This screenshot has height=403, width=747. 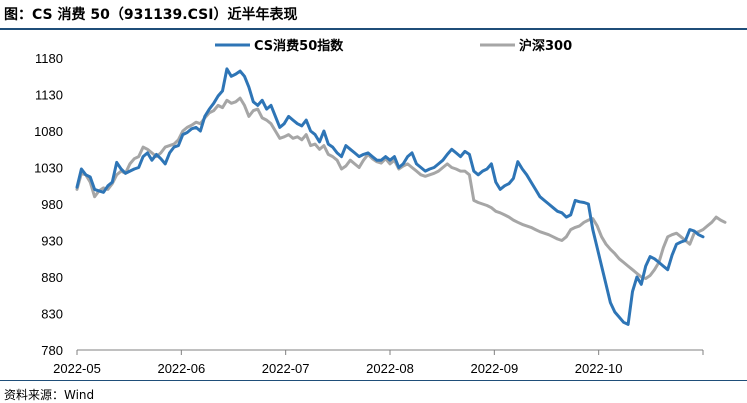 What do you see at coordinates (151, 15) in the screenshot?
I see `chart-title: 图：CS 消费 50（931139.CSI）近半年表现` at bounding box center [151, 15].